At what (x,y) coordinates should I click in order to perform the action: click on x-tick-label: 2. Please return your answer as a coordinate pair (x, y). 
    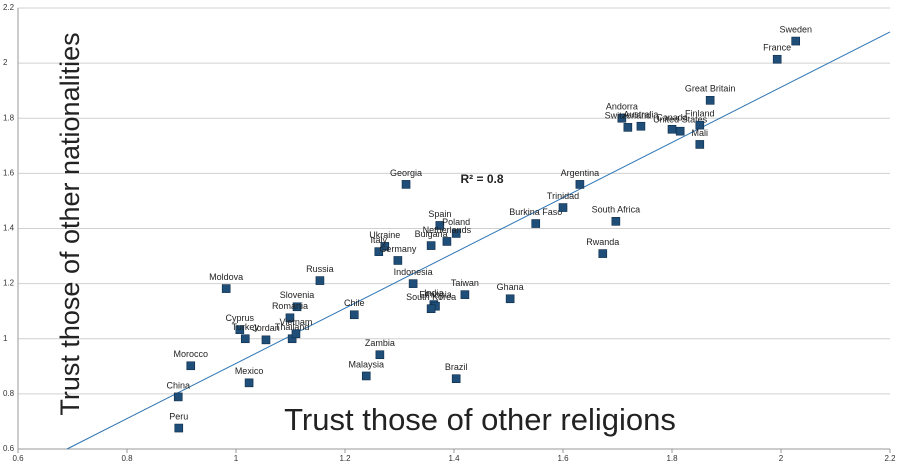
    Looking at the image, I should click on (781, 458).